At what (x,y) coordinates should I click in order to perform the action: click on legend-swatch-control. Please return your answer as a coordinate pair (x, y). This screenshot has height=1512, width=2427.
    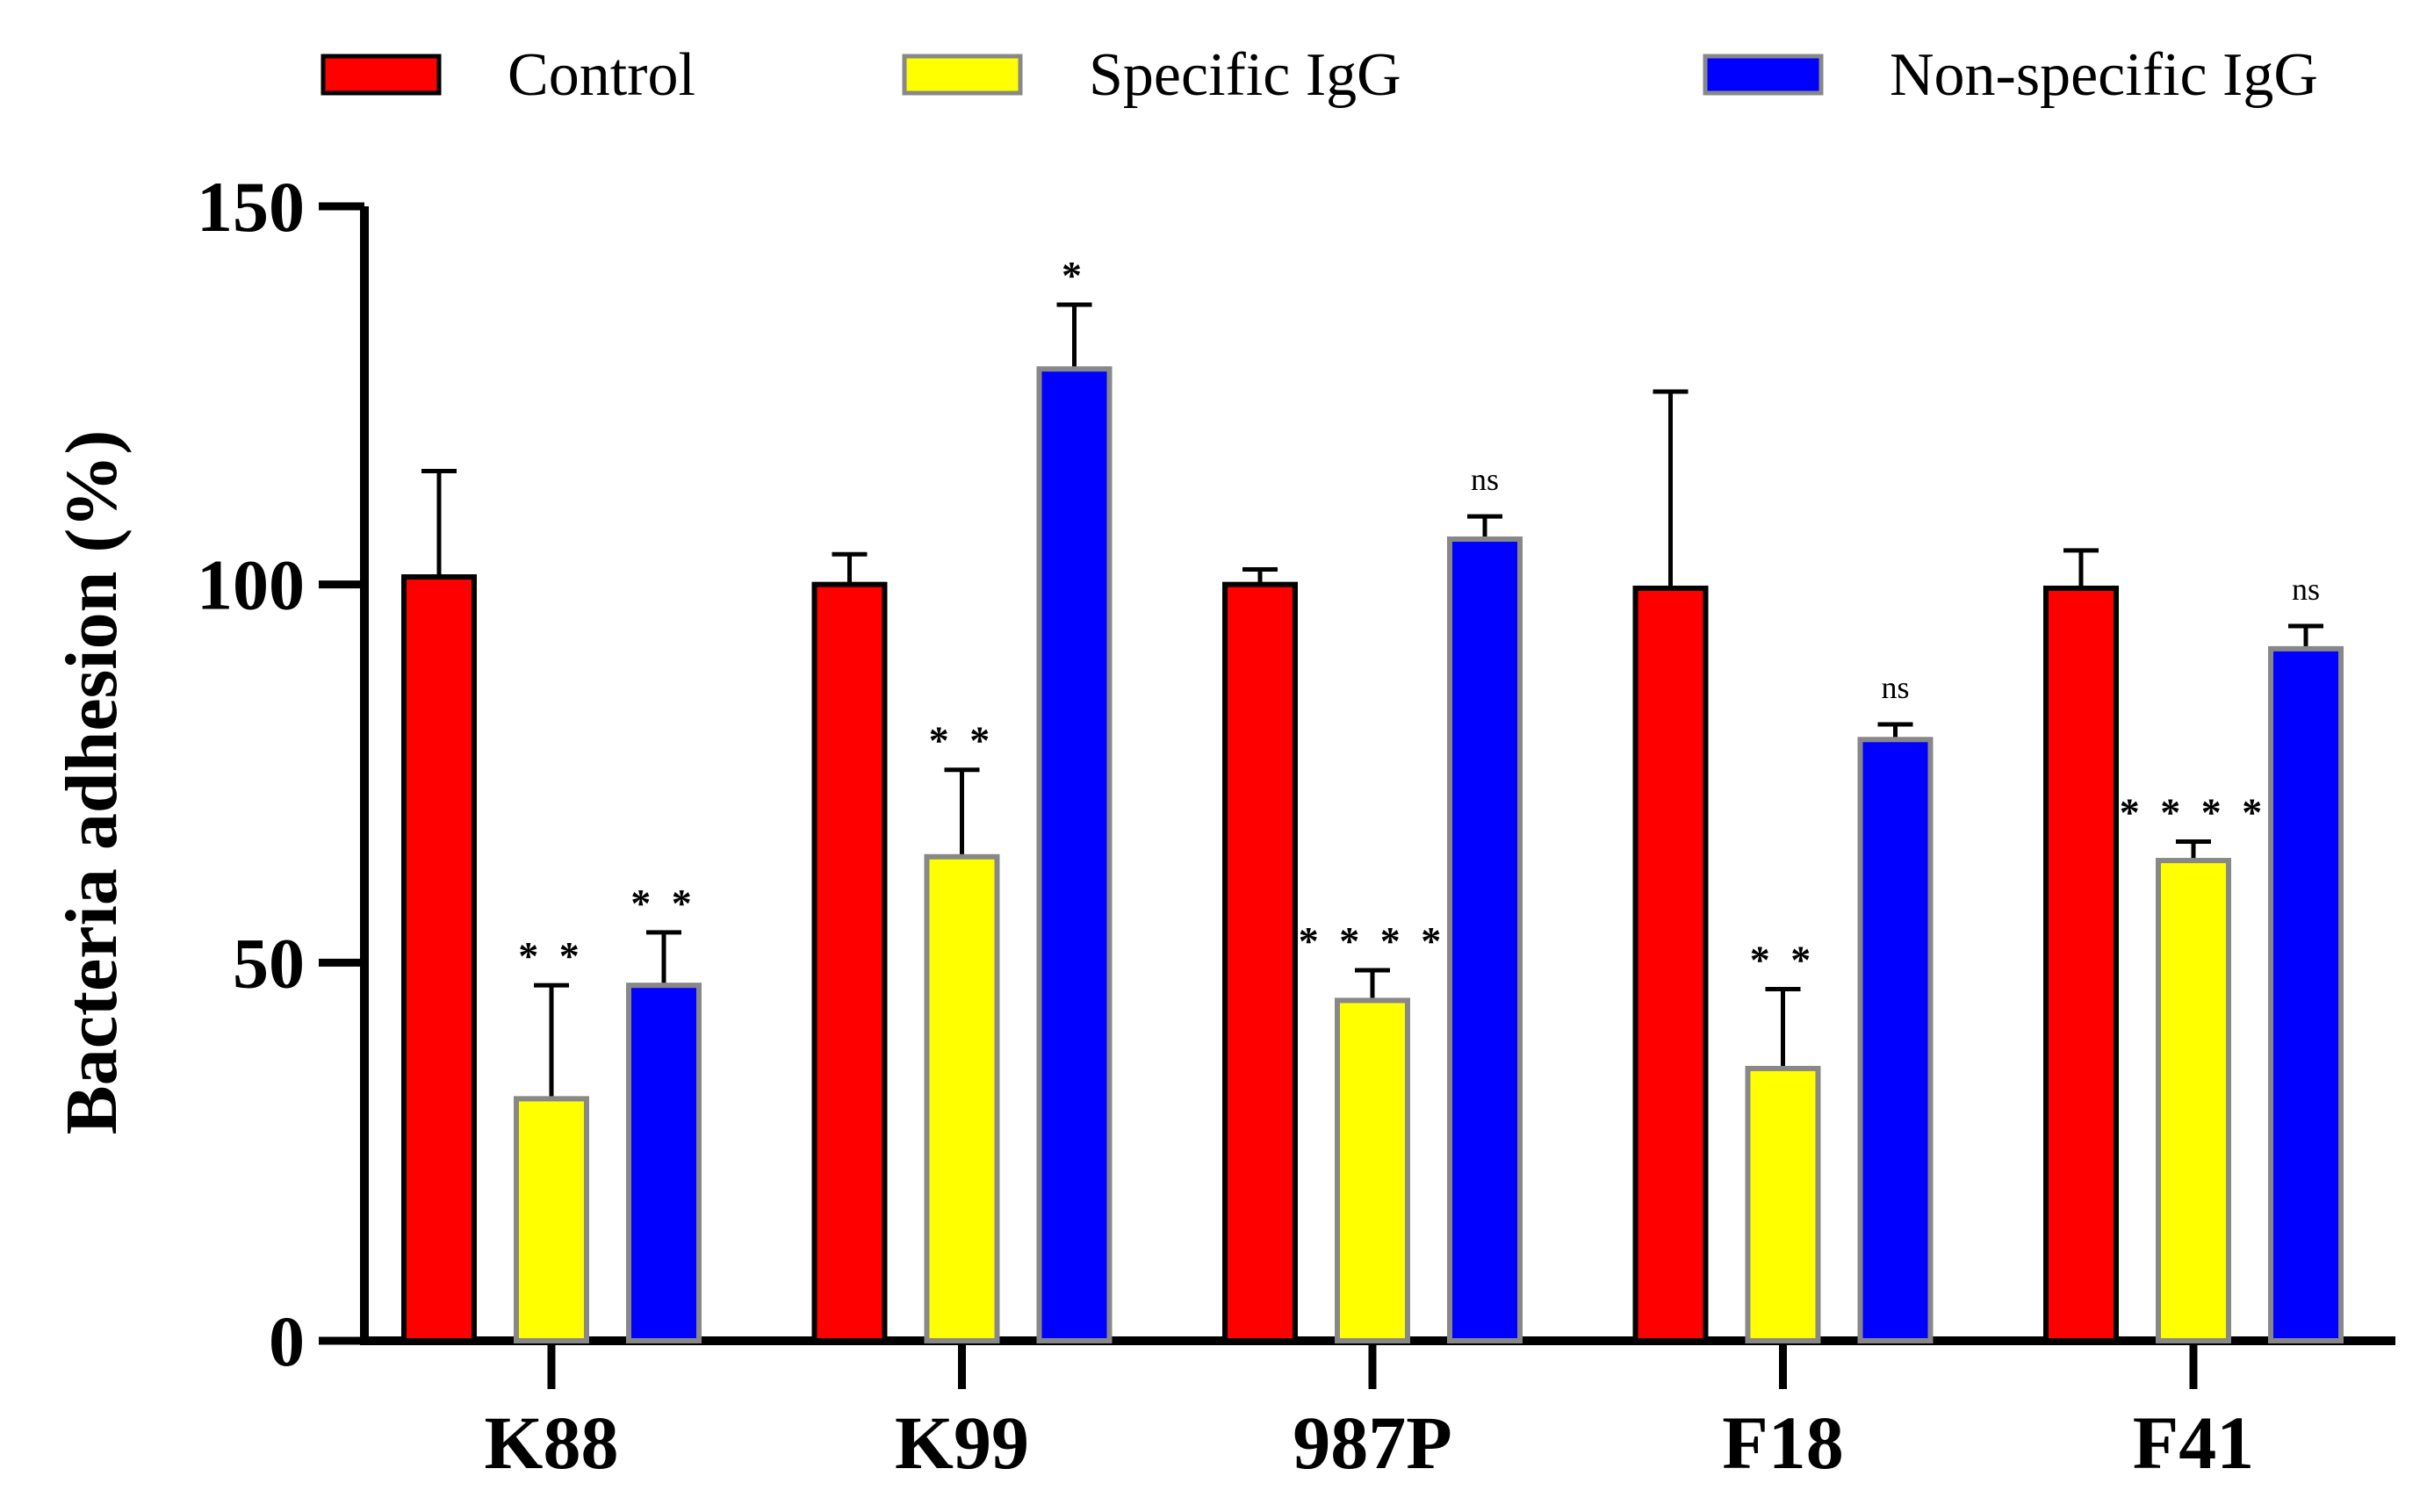
    Looking at the image, I should click on (381, 75).